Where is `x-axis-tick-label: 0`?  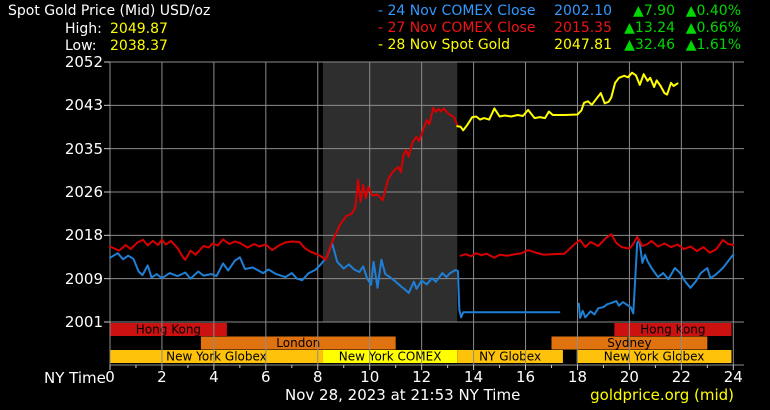
x-axis-tick-label: 0 is located at coordinates (110, 377).